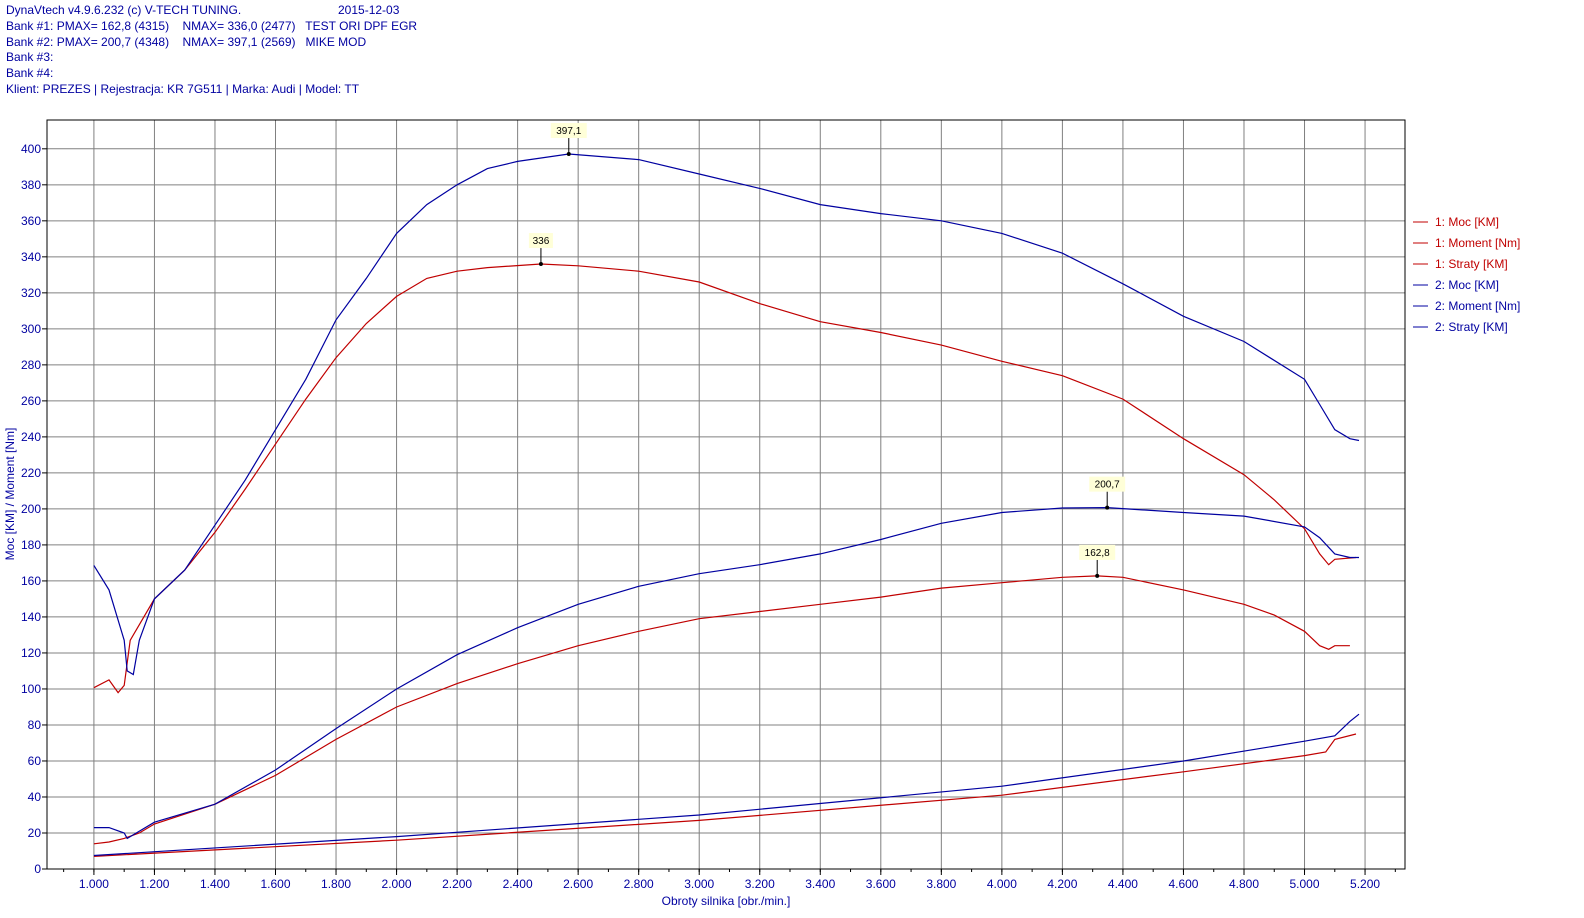  I want to click on y-axis-label: Moc [KM] / Moment [Nm], so click(10, 494).